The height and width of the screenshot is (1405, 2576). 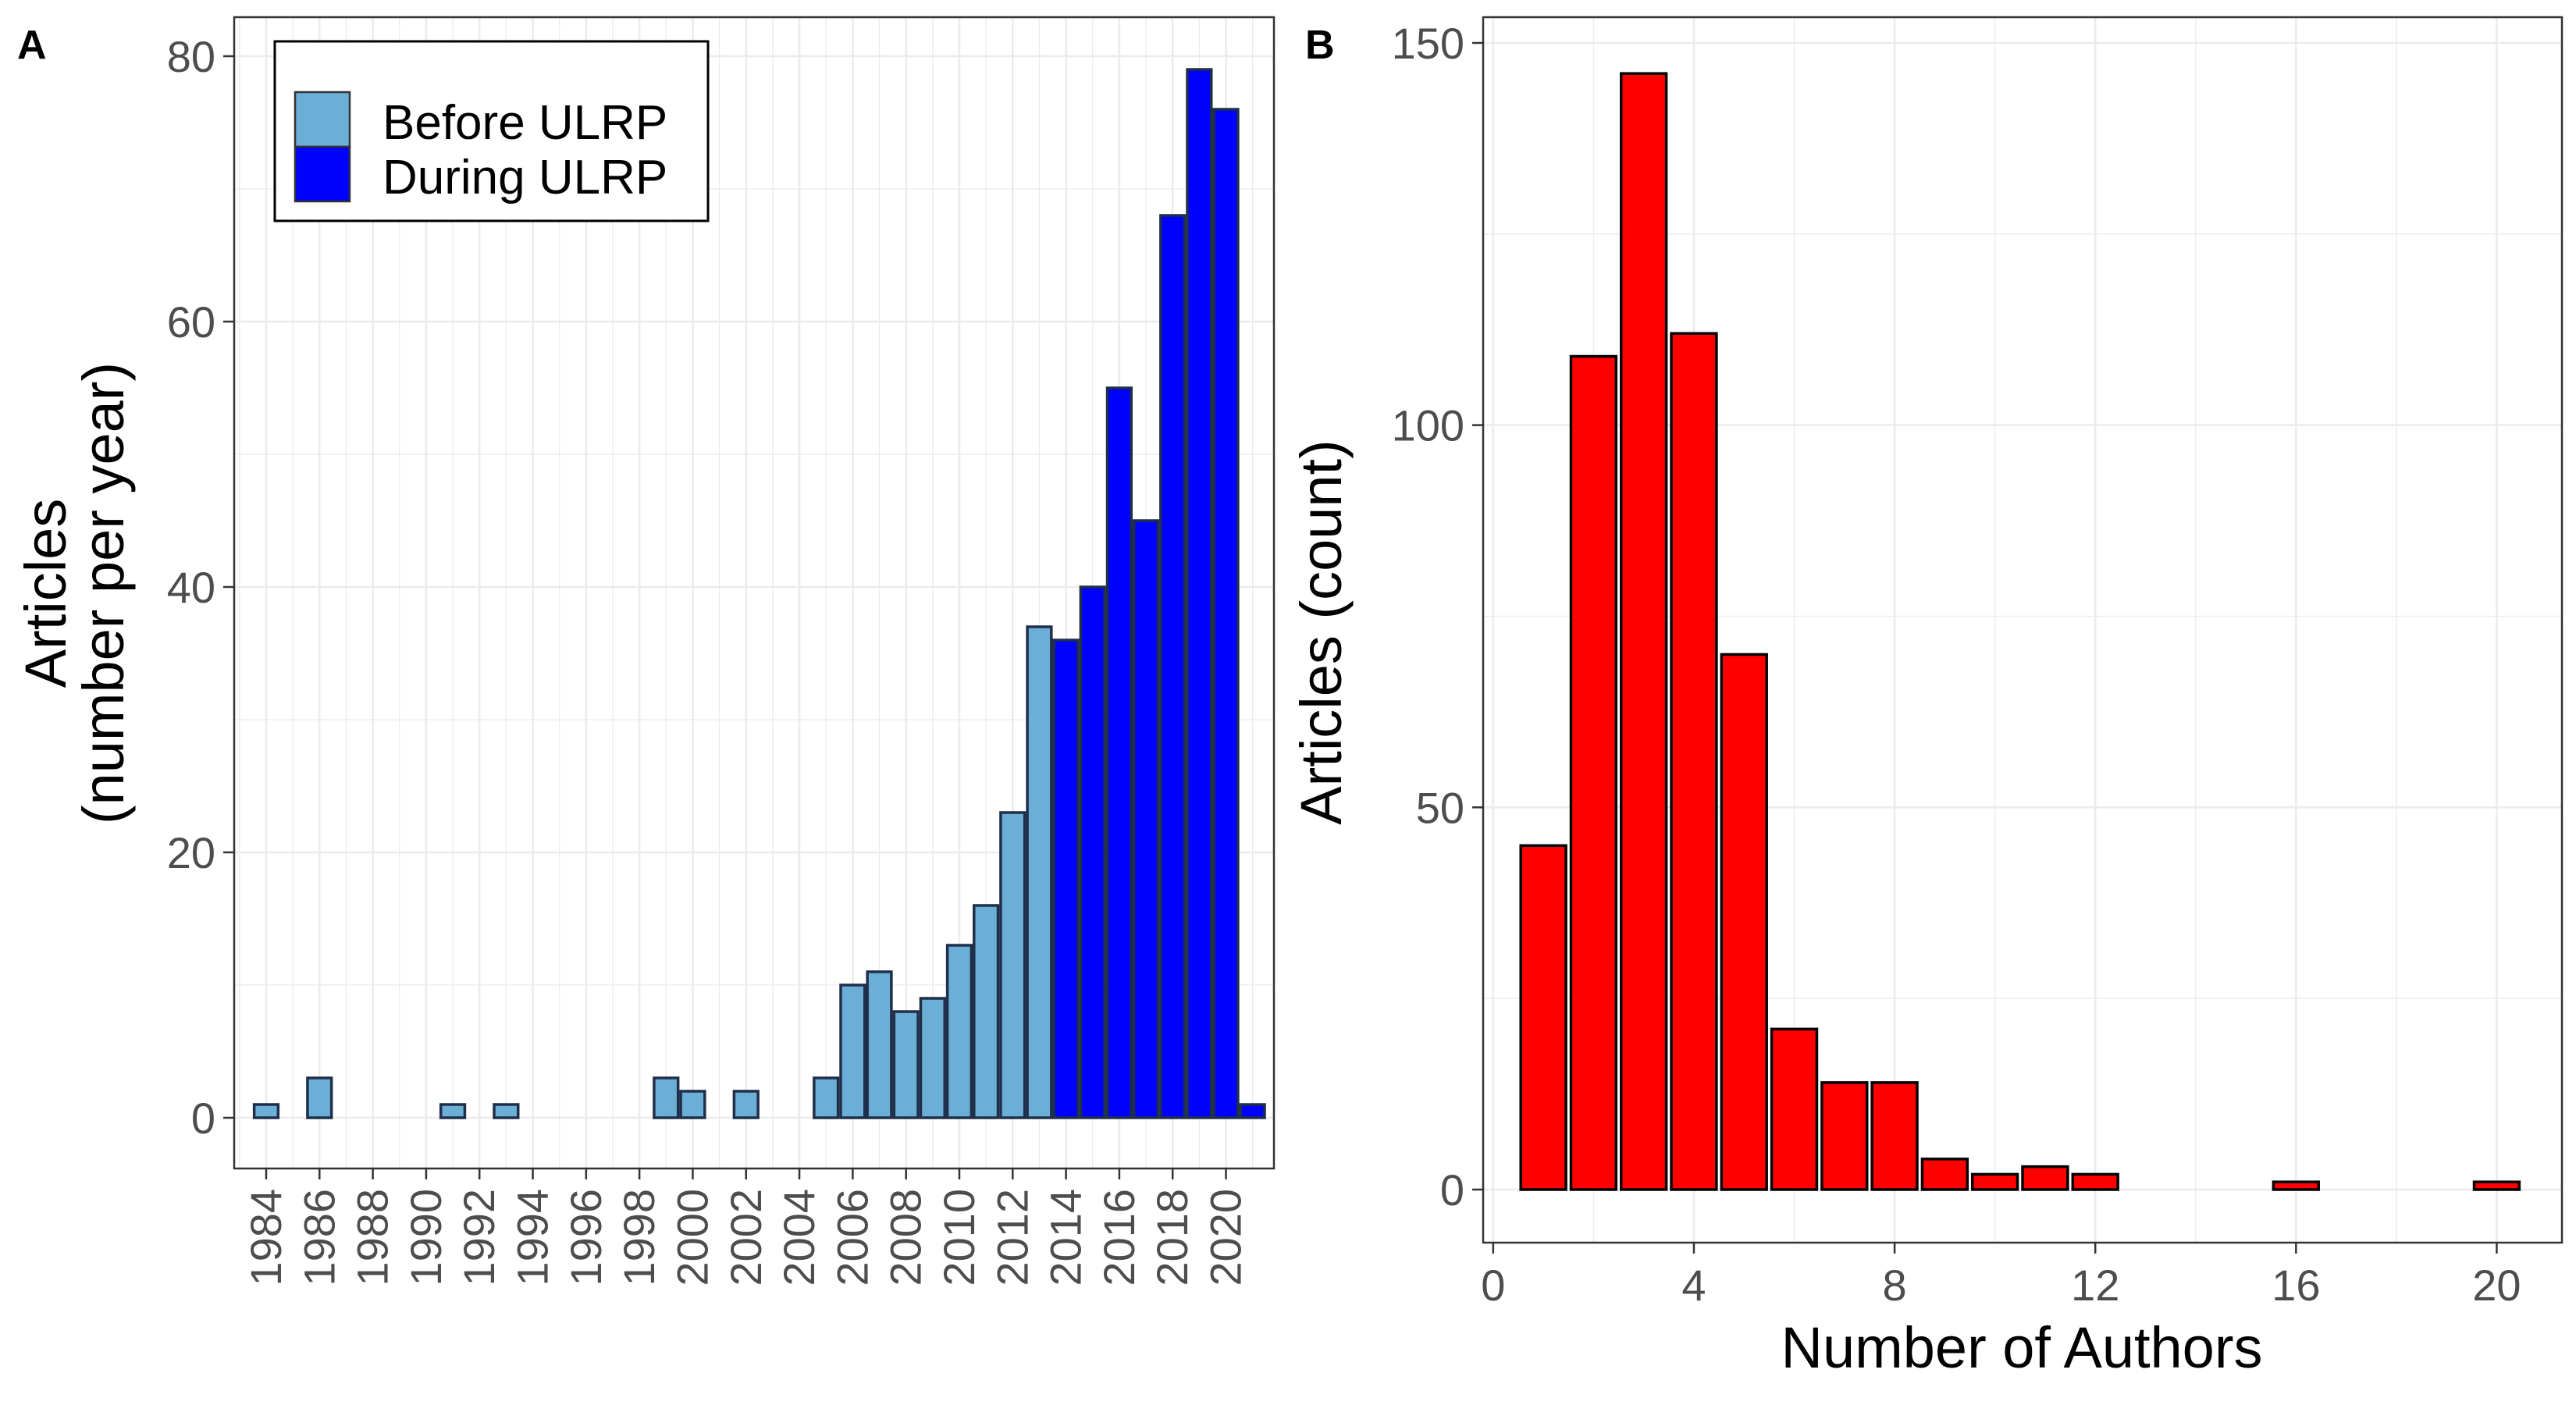 I want to click on panel-a-y-tick-label: 40, so click(x=191, y=587).